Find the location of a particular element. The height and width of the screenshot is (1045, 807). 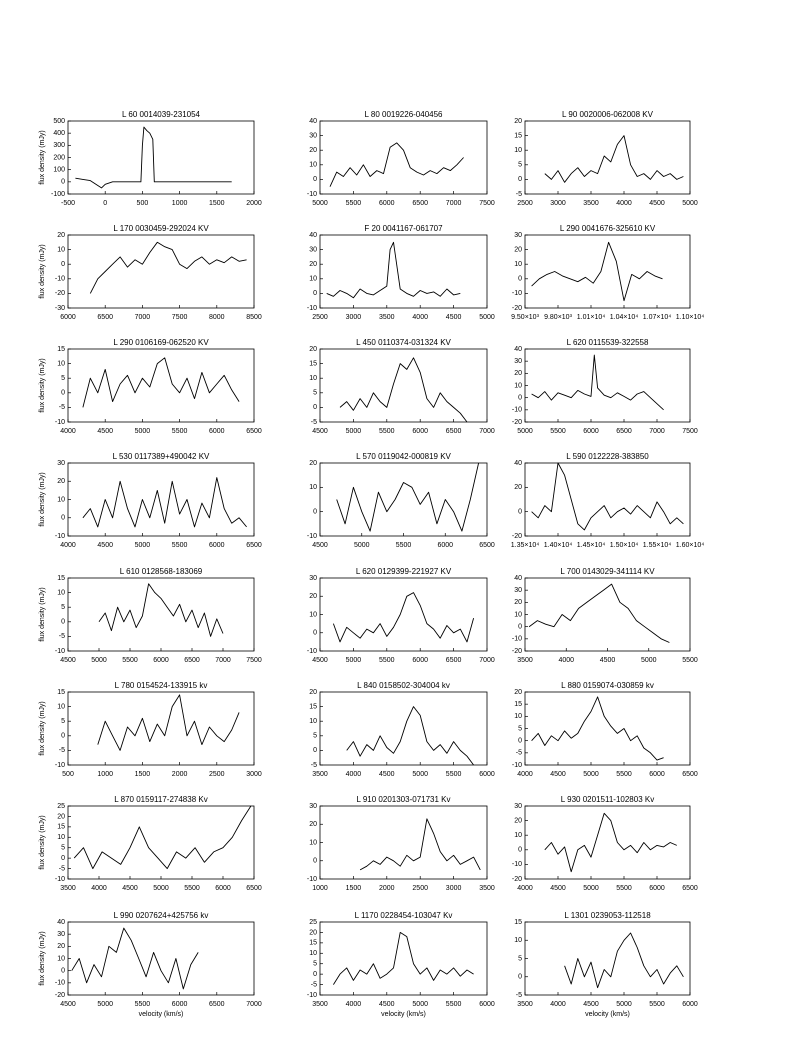

x-tick-label: 7000 is located at coordinates (143, 317).